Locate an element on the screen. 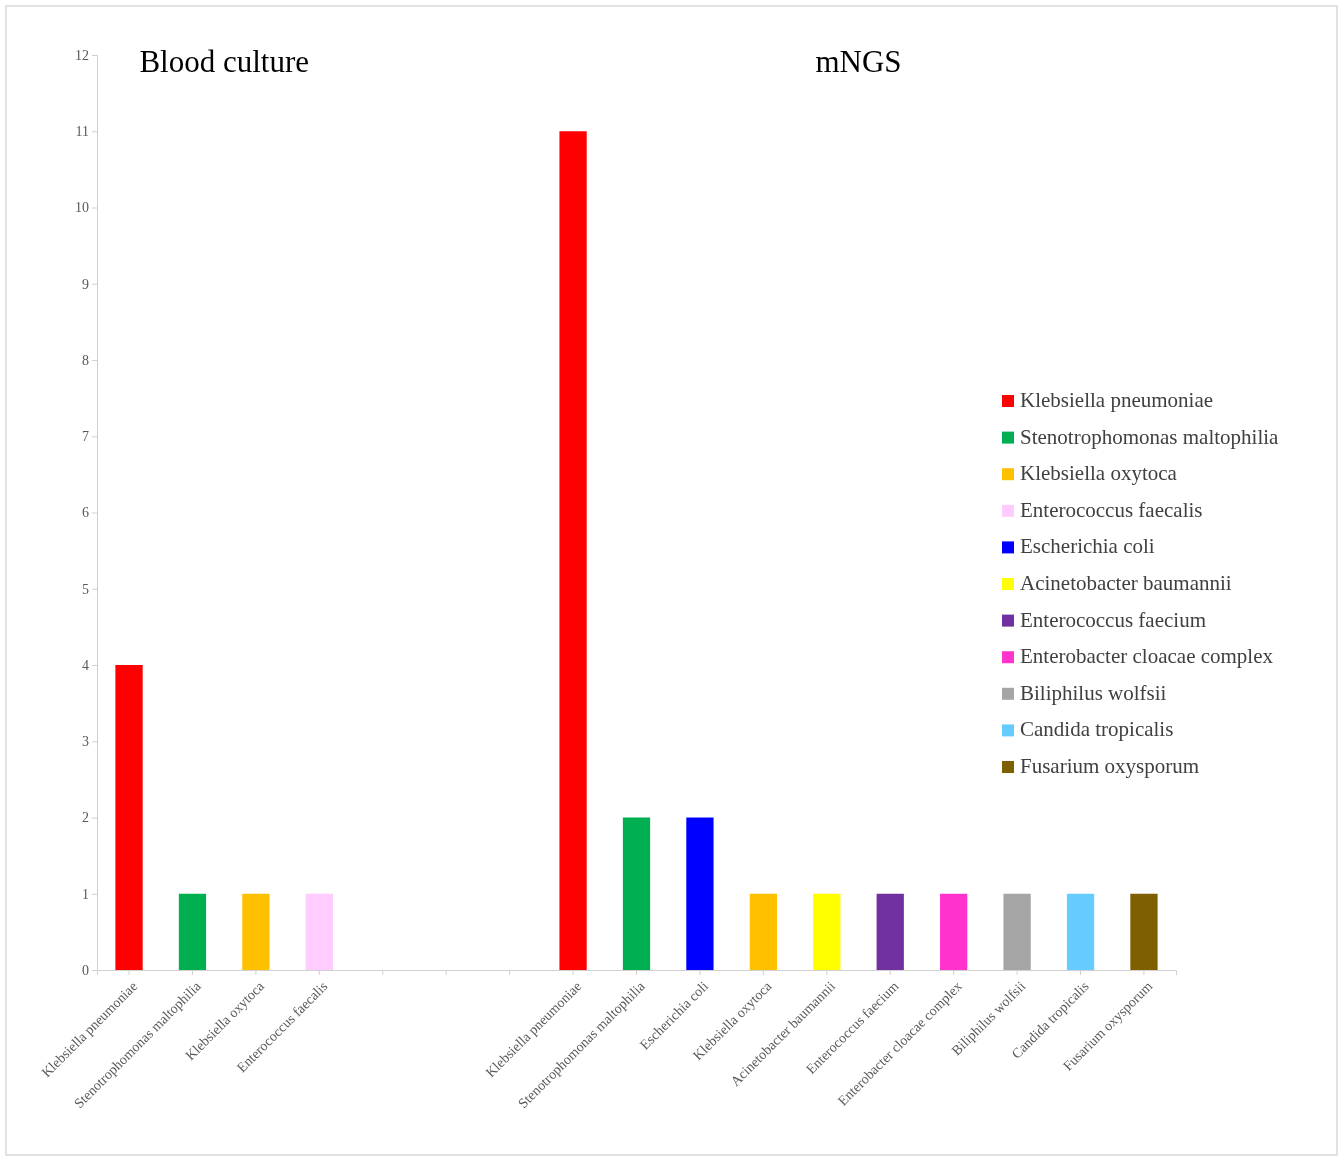  legend-label: Klebsiella oxytoca is located at coordinates (1099, 473).